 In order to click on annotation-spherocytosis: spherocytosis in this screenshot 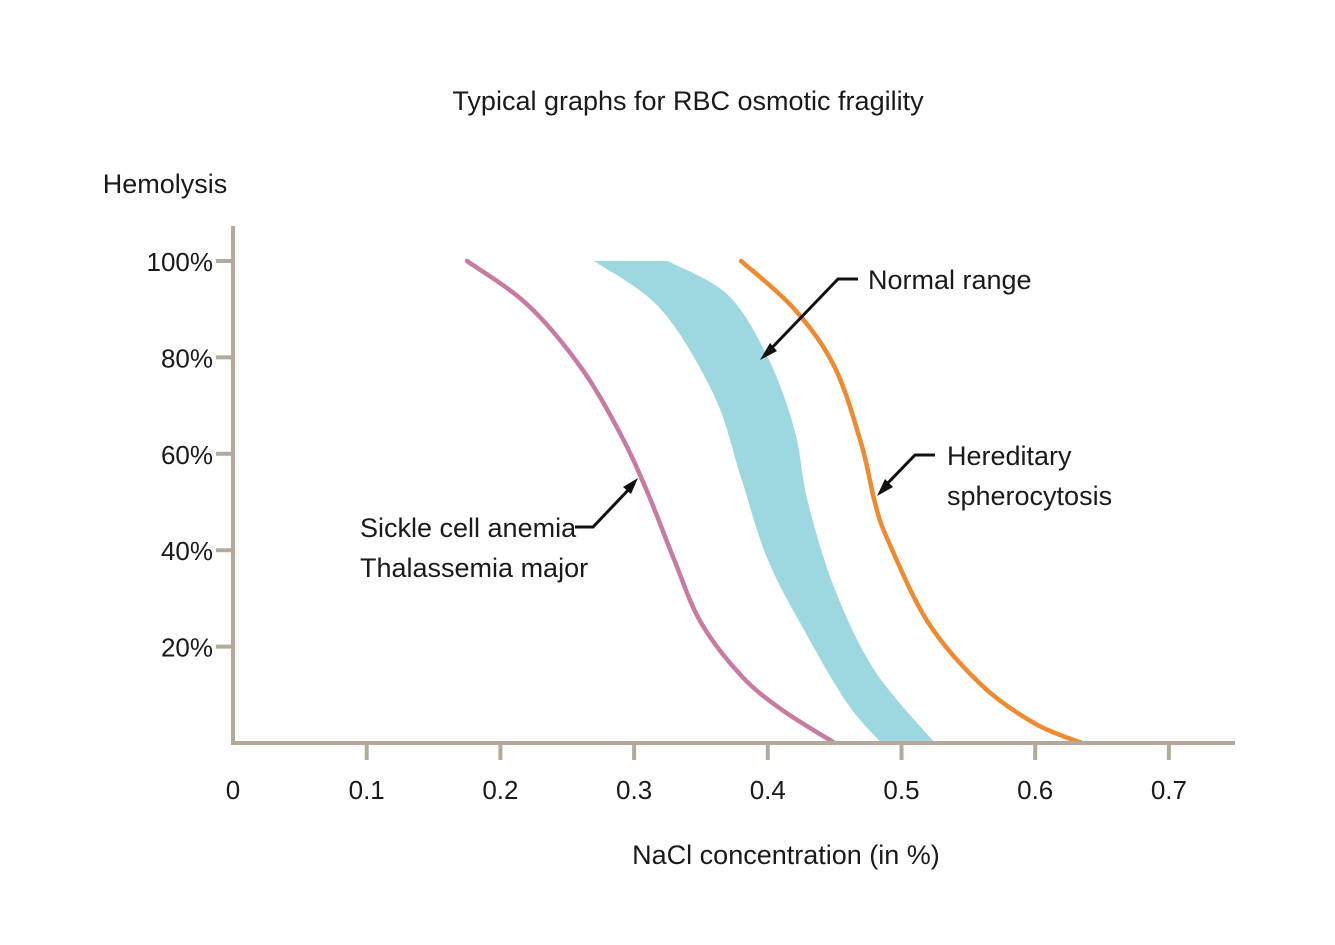, I will do `click(1029, 496)`.